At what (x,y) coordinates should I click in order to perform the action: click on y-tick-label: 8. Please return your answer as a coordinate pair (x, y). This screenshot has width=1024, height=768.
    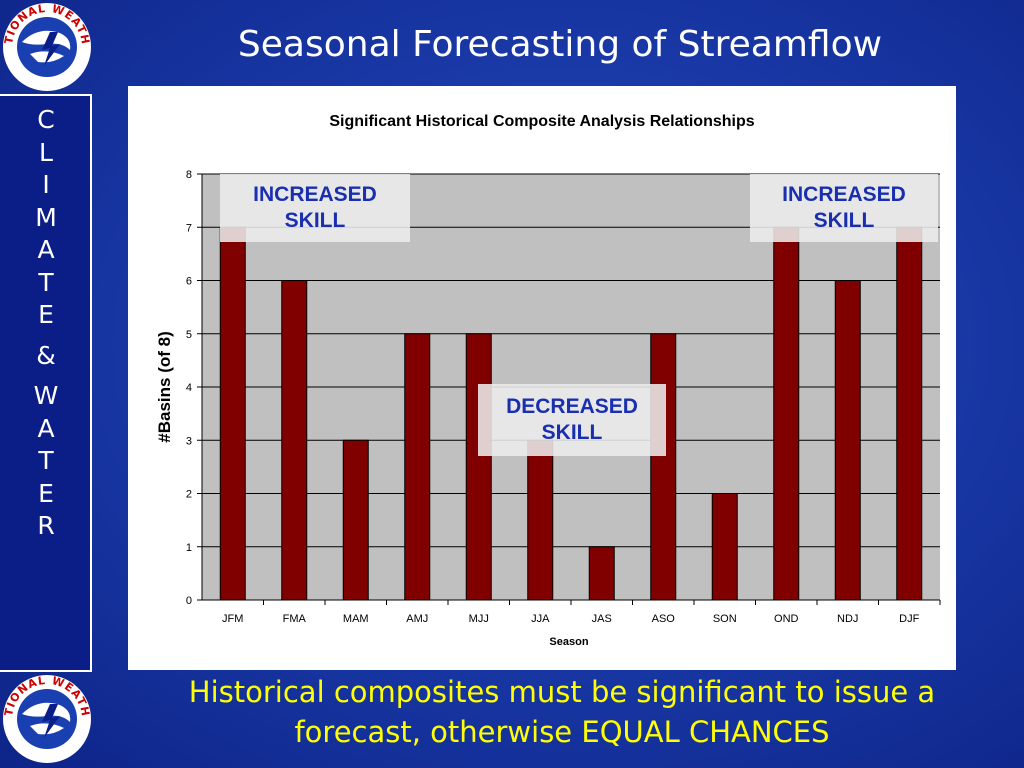
    Looking at the image, I should click on (189, 175).